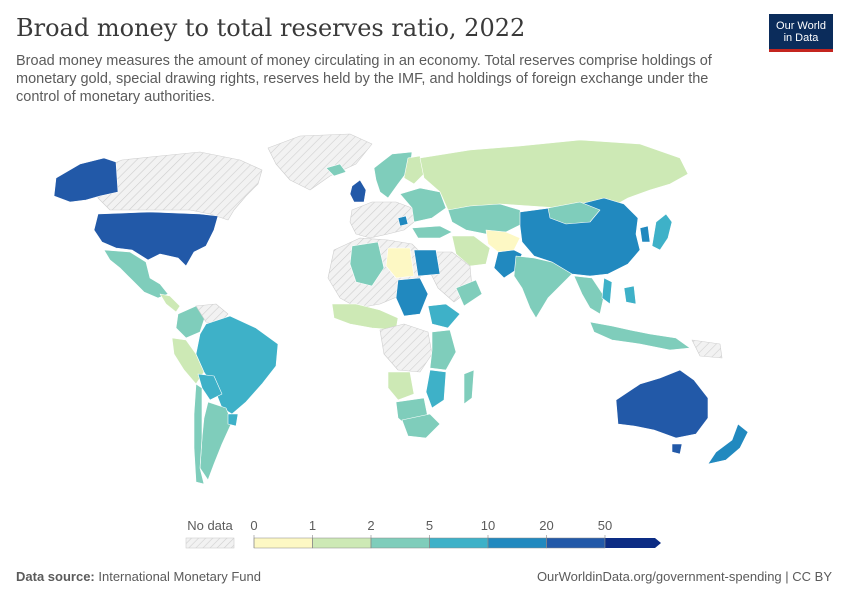 The height and width of the screenshot is (600, 850). Describe the element at coordinates (86, 180) in the screenshot. I see `country-alaska` at that location.